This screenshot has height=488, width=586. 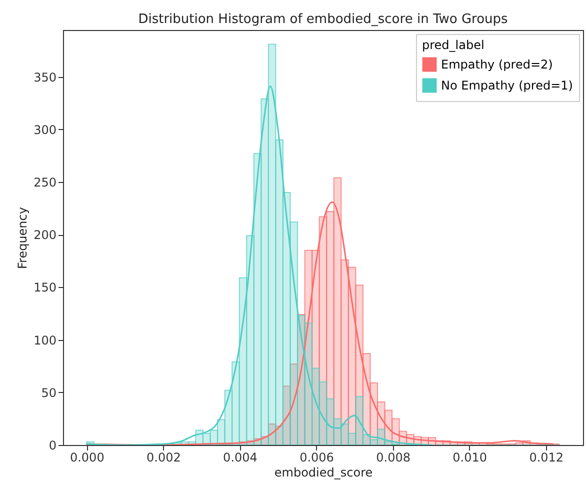 What do you see at coordinates (393, 457) in the screenshot?
I see `x-tick-label: 0.008` at bounding box center [393, 457].